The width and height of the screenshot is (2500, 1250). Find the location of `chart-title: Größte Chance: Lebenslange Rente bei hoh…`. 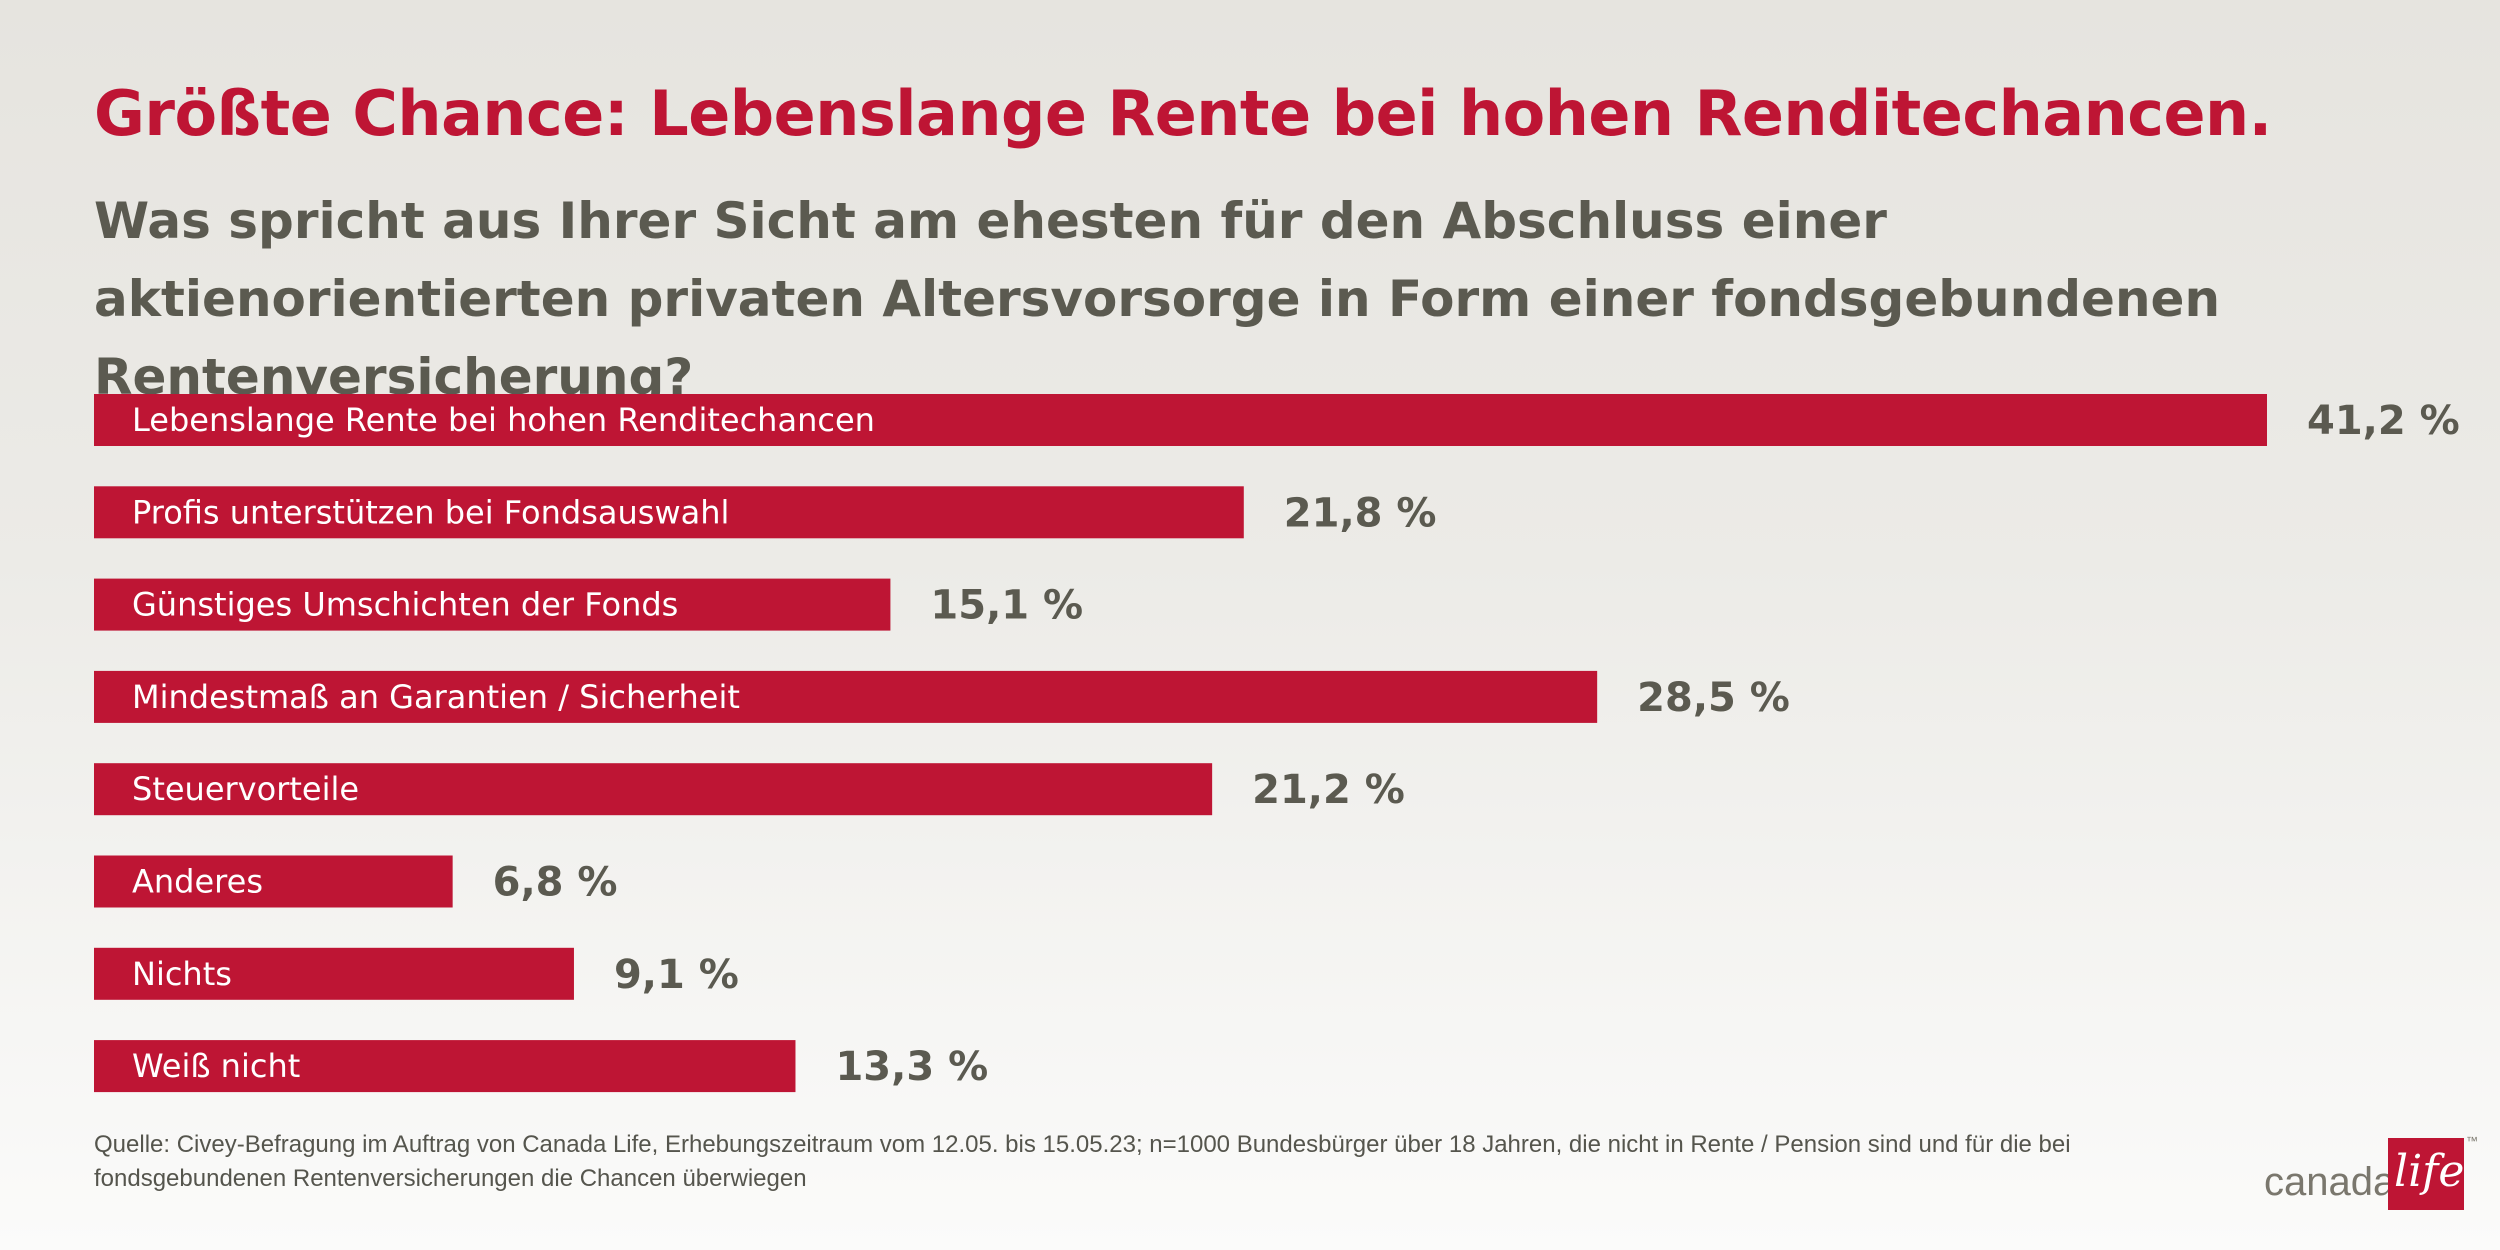

chart-title: Größte Chance: Lebenslange Rente bei hoh… is located at coordinates (1183, 113).